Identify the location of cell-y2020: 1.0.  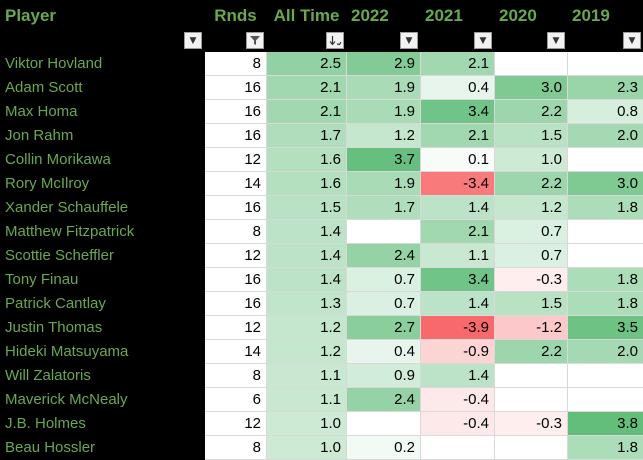
(531, 159).